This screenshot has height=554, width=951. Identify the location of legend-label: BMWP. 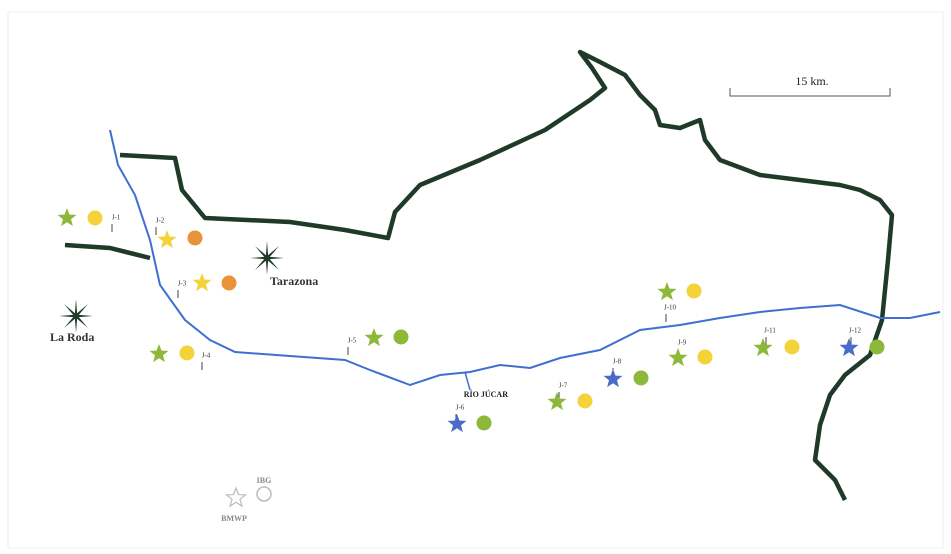
(234, 518).